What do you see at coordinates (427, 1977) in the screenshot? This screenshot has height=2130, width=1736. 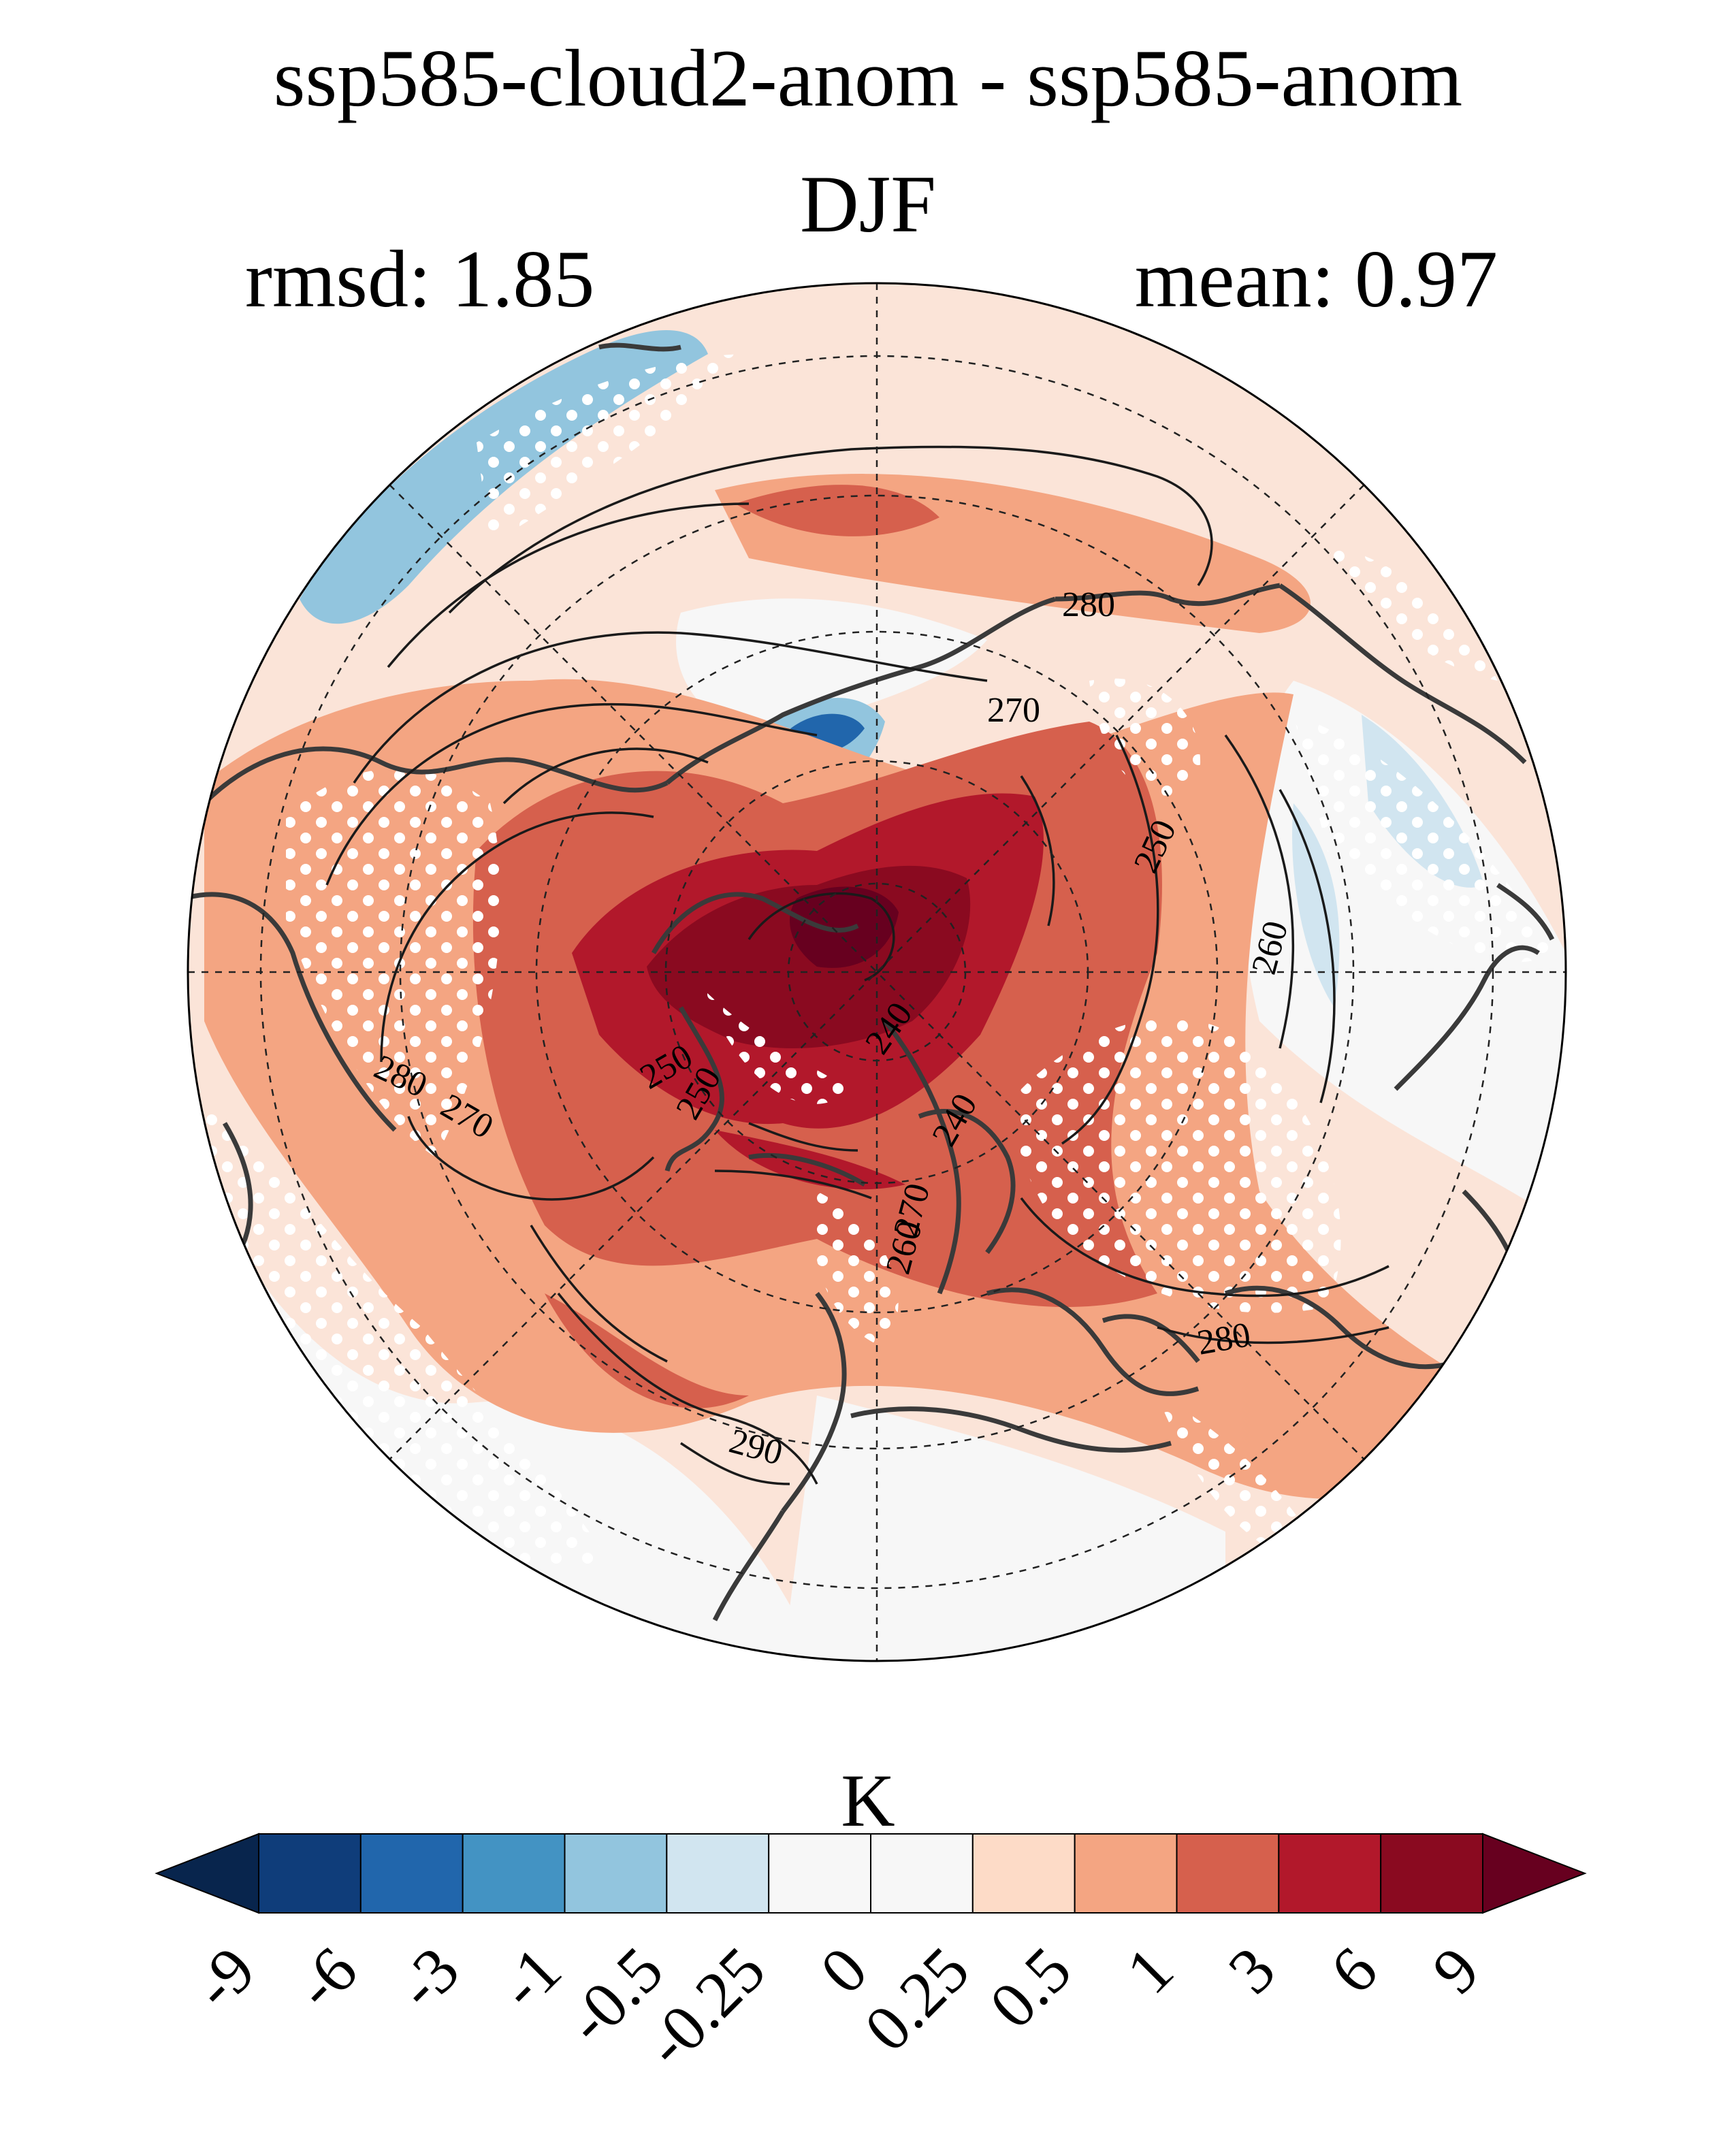 I see `colorbar-tick-label: -3` at bounding box center [427, 1977].